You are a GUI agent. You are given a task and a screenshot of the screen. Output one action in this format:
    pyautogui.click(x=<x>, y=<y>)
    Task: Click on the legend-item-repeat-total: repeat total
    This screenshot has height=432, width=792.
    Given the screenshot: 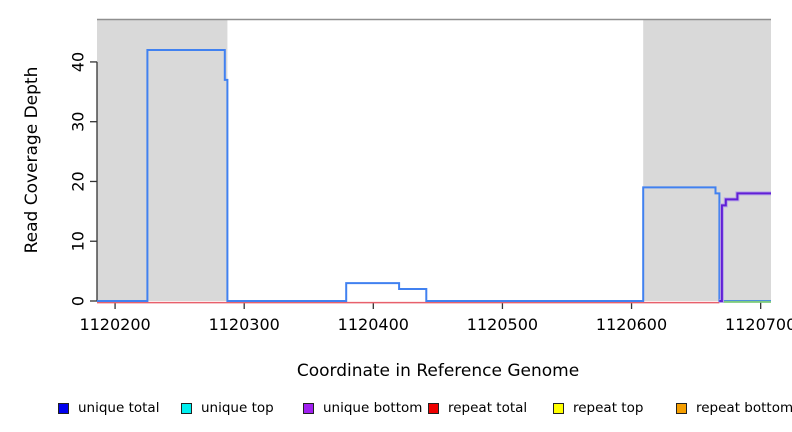 What is the action you would take?
    pyautogui.click(x=477, y=408)
    